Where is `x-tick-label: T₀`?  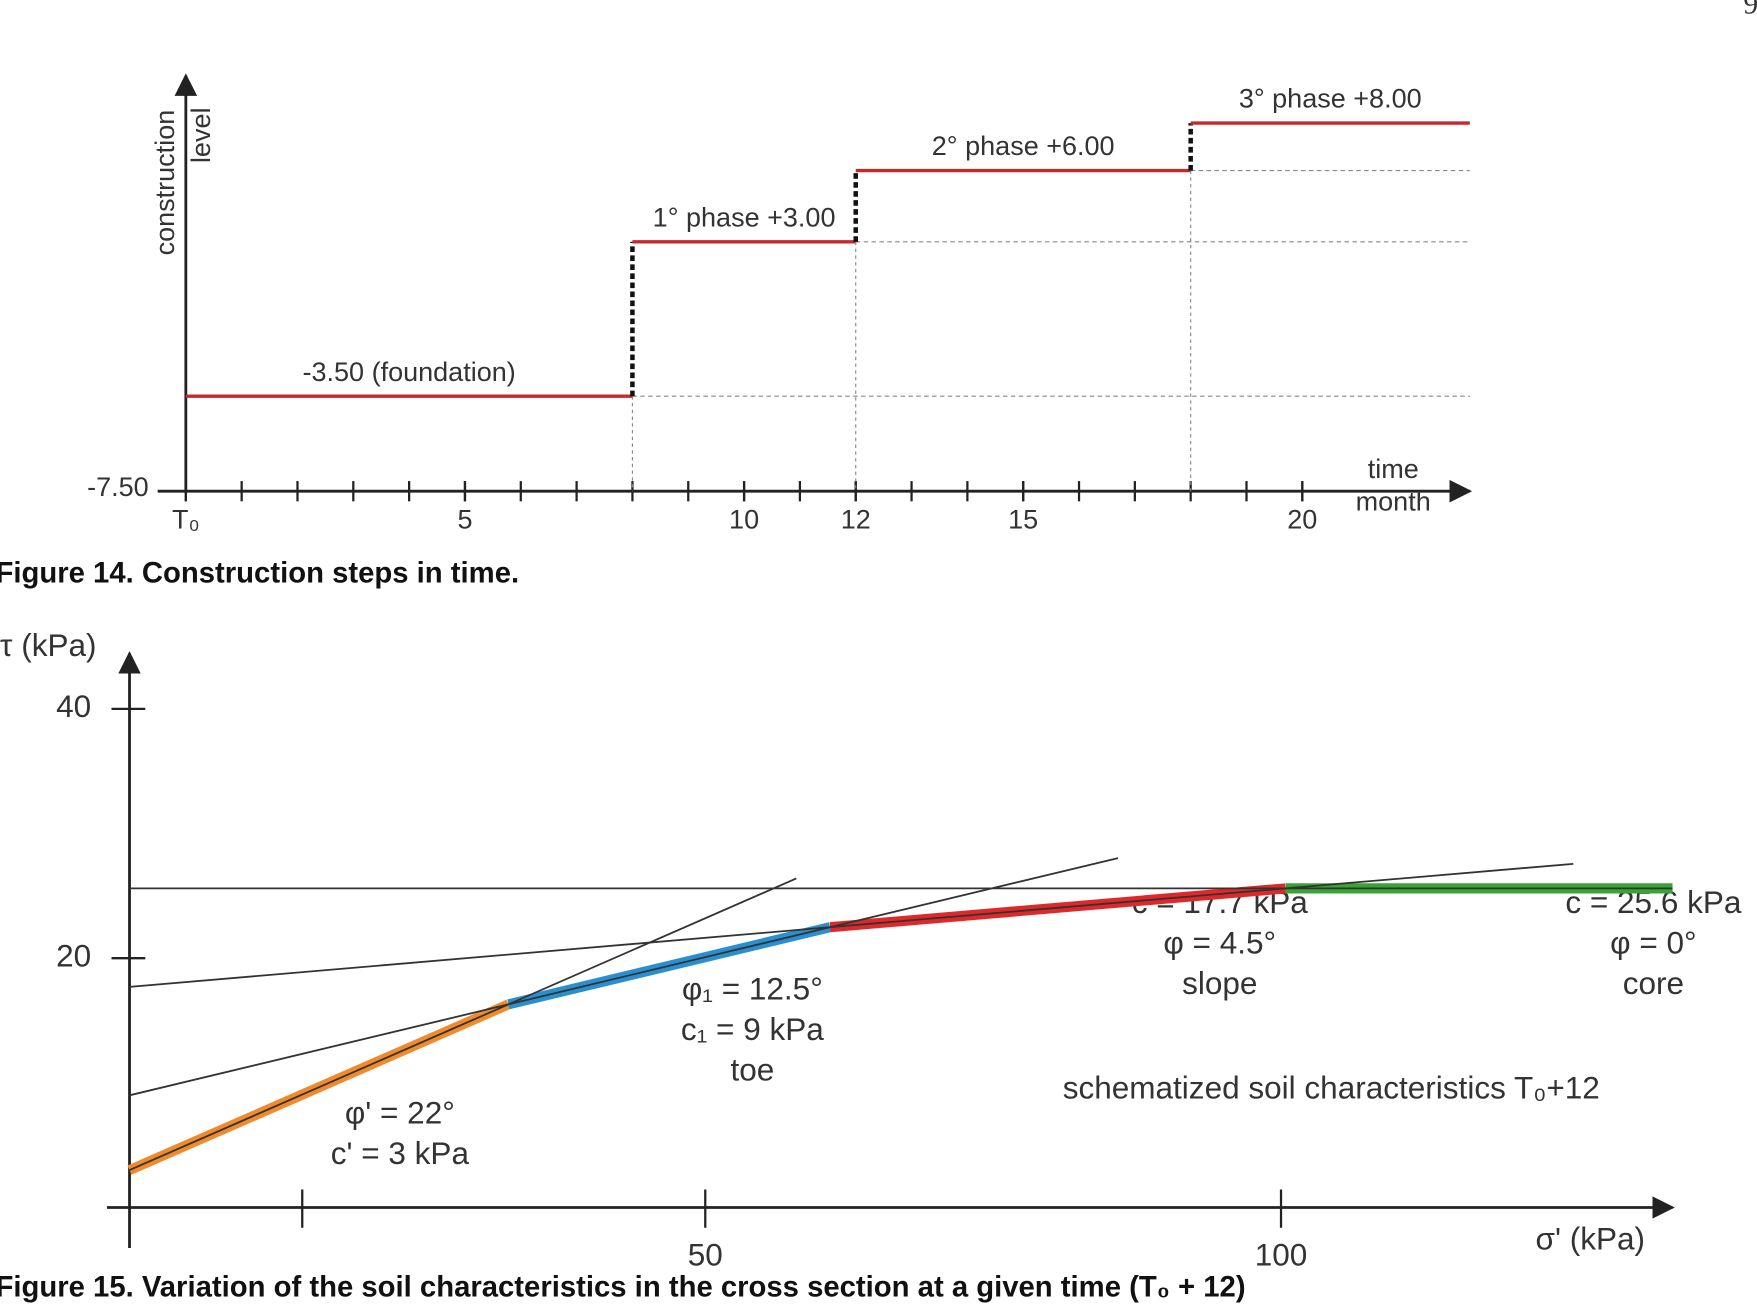
x-tick-label: T₀ is located at coordinates (186, 520).